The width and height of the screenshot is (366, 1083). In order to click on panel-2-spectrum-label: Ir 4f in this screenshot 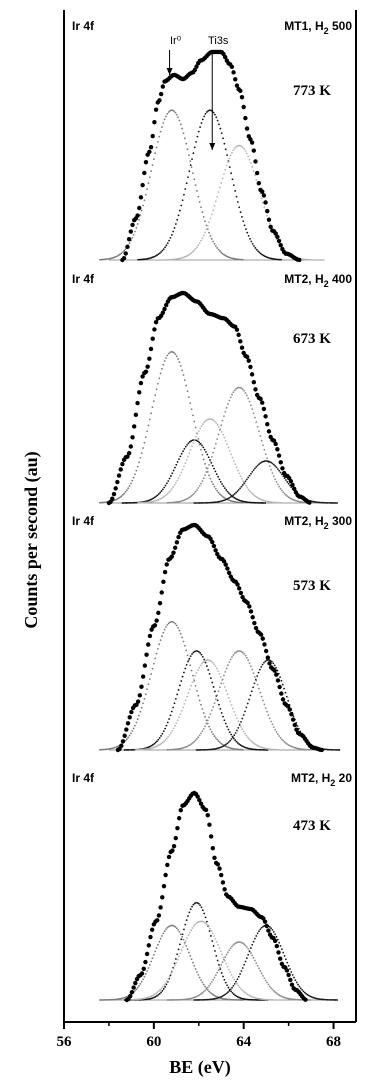, I will do `click(83, 521)`.